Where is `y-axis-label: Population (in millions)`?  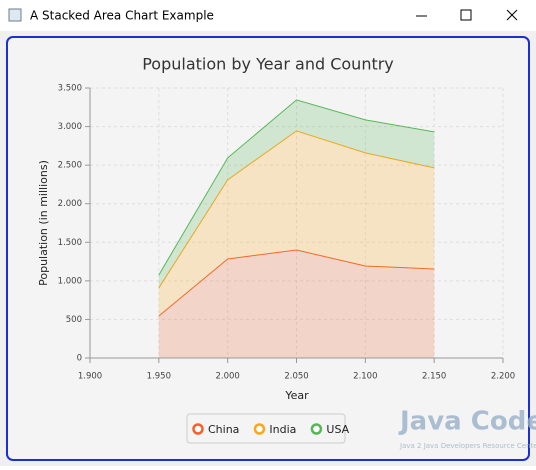
y-axis-label: Population (in millions) is located at coordinates (43, 223).